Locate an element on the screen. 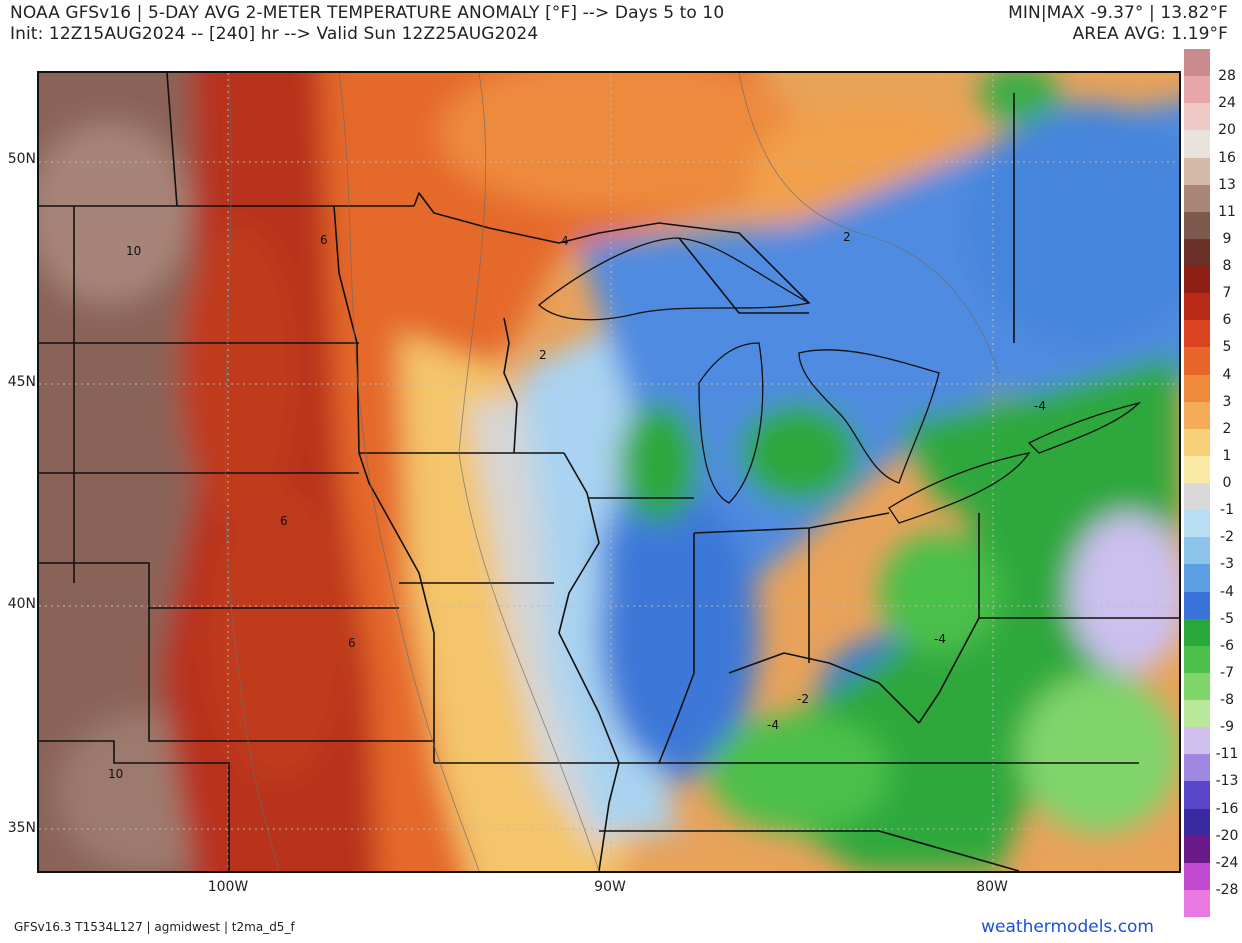 The width and height of the screenshot is (1242, 943). lat-label-50n: 50N is located at coordinates (21, 159).